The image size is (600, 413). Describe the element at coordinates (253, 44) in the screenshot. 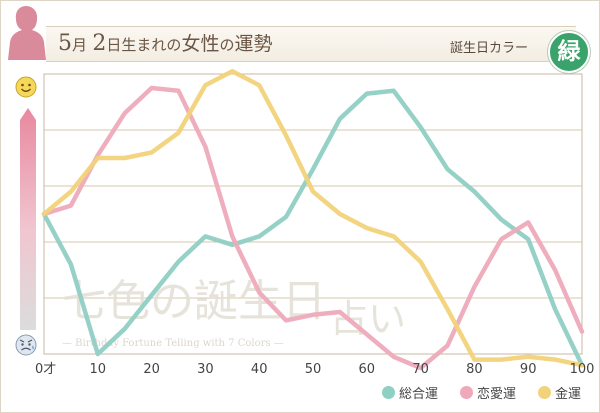

I see `title-fortune: 運勢` at that location.